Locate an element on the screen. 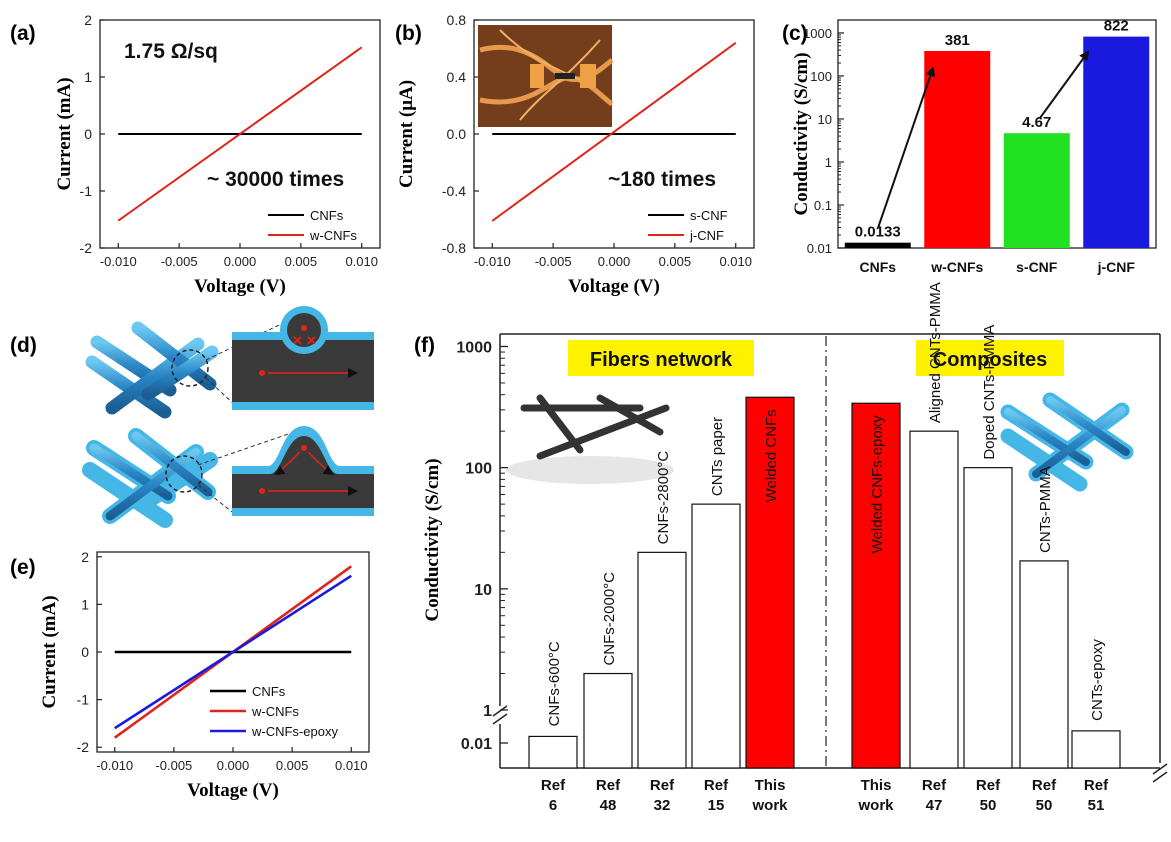 The image size is (1171, 842). x-tick-label-a: -0.005 is located at coordinates (179, 261).